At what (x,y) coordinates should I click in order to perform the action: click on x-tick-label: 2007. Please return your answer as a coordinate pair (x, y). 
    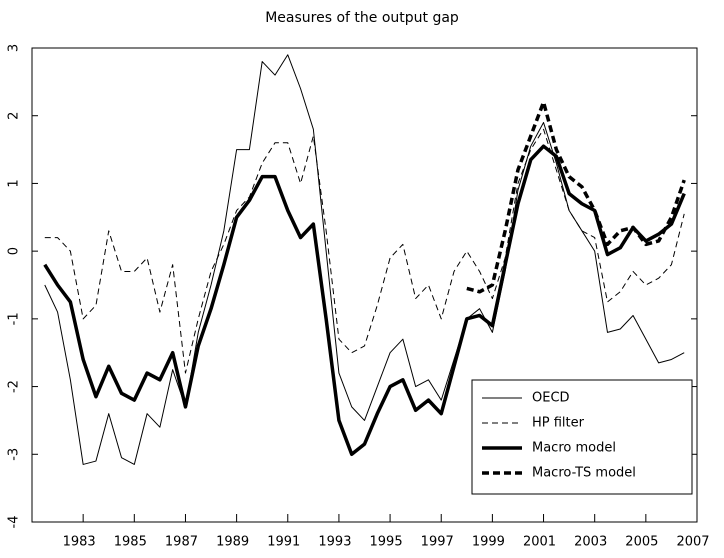
    Looking at the image, I should click on (692, 542).